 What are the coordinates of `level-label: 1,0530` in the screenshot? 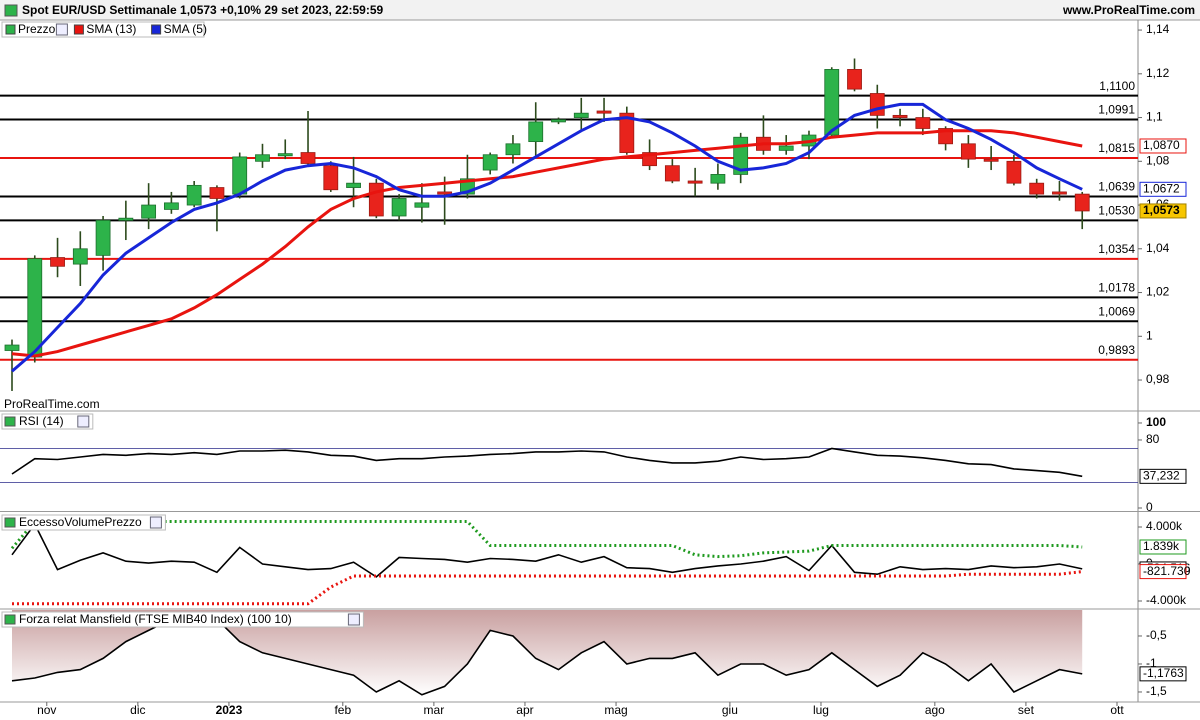 It's located at (1116, 211).